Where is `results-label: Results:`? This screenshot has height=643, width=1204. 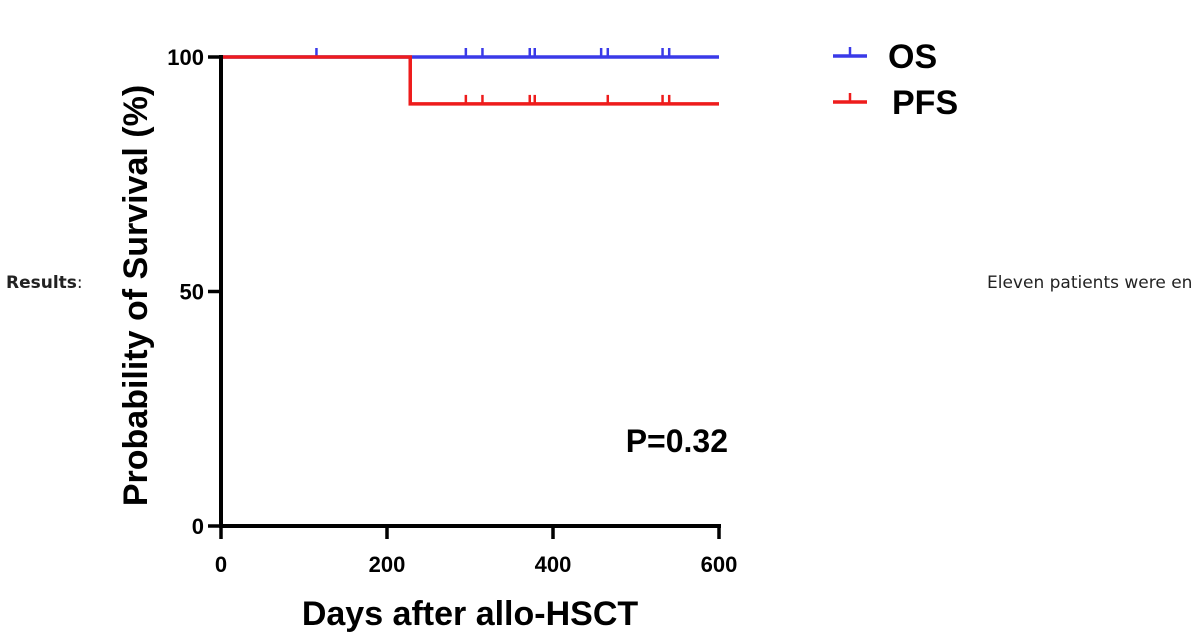
results-label: Results: is located at coordinates (44, 283).